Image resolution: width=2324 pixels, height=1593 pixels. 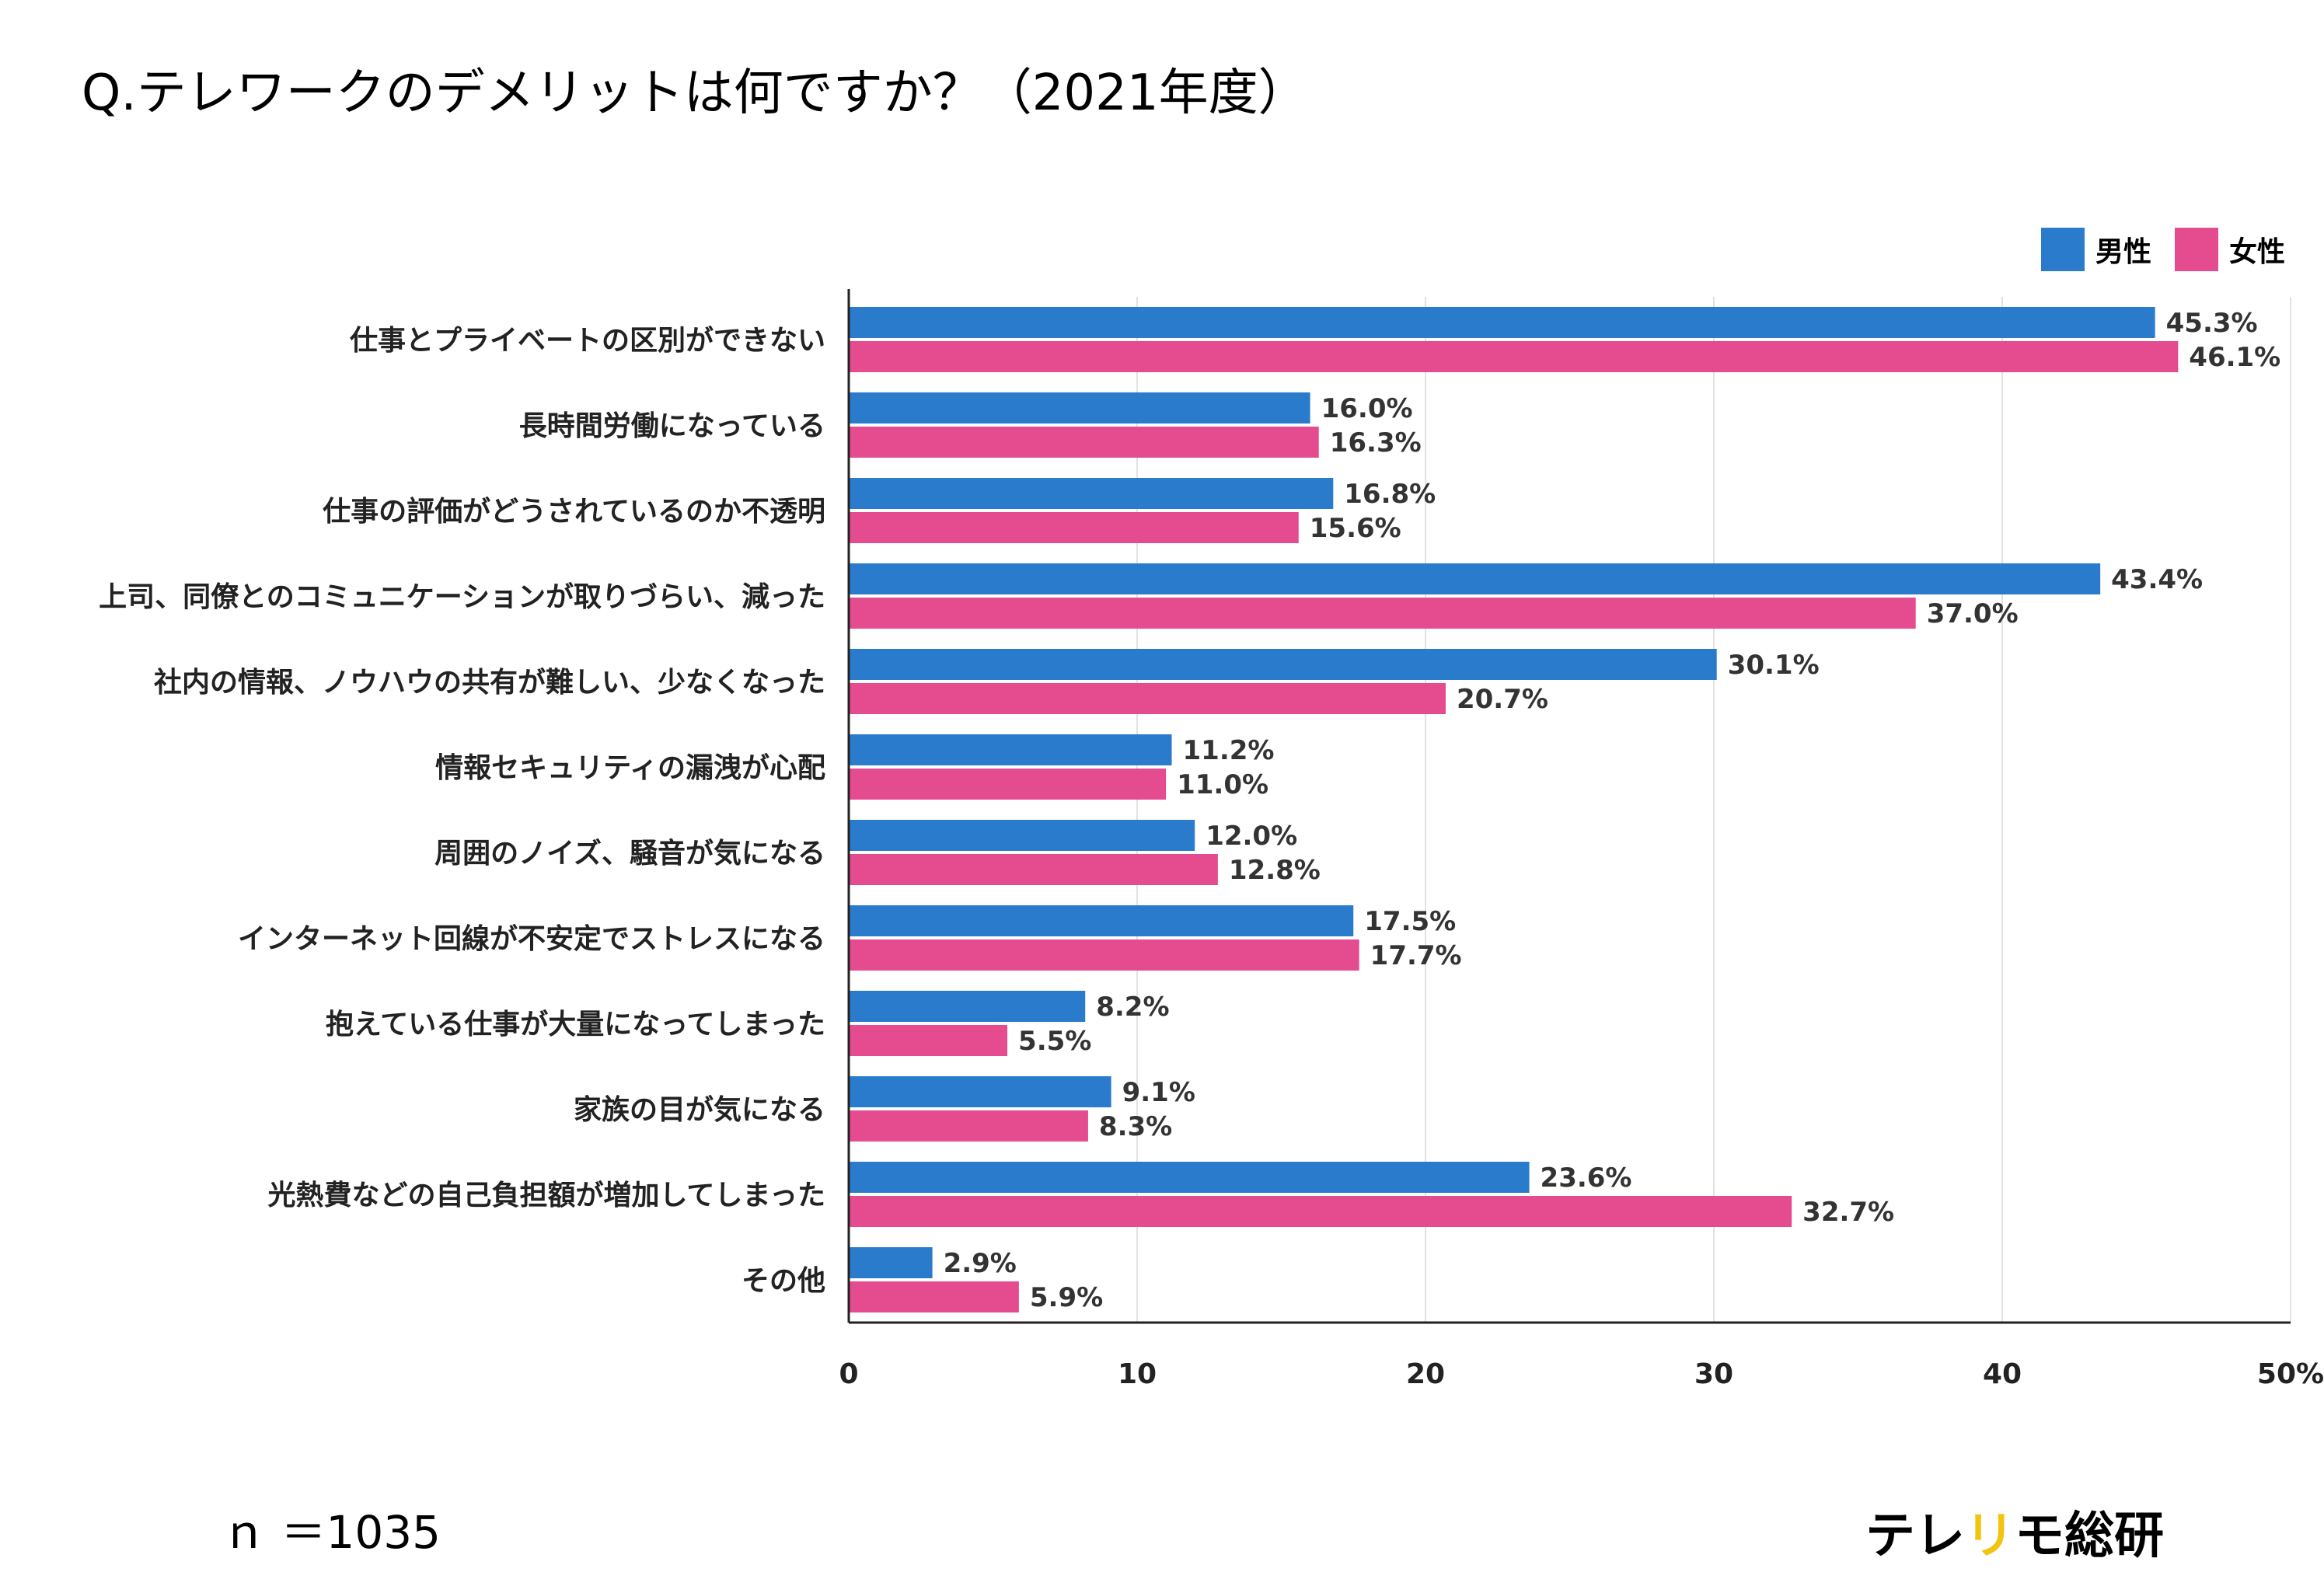 I want to click on data-label-female: 16.3%, so click(x=1376, y=442).